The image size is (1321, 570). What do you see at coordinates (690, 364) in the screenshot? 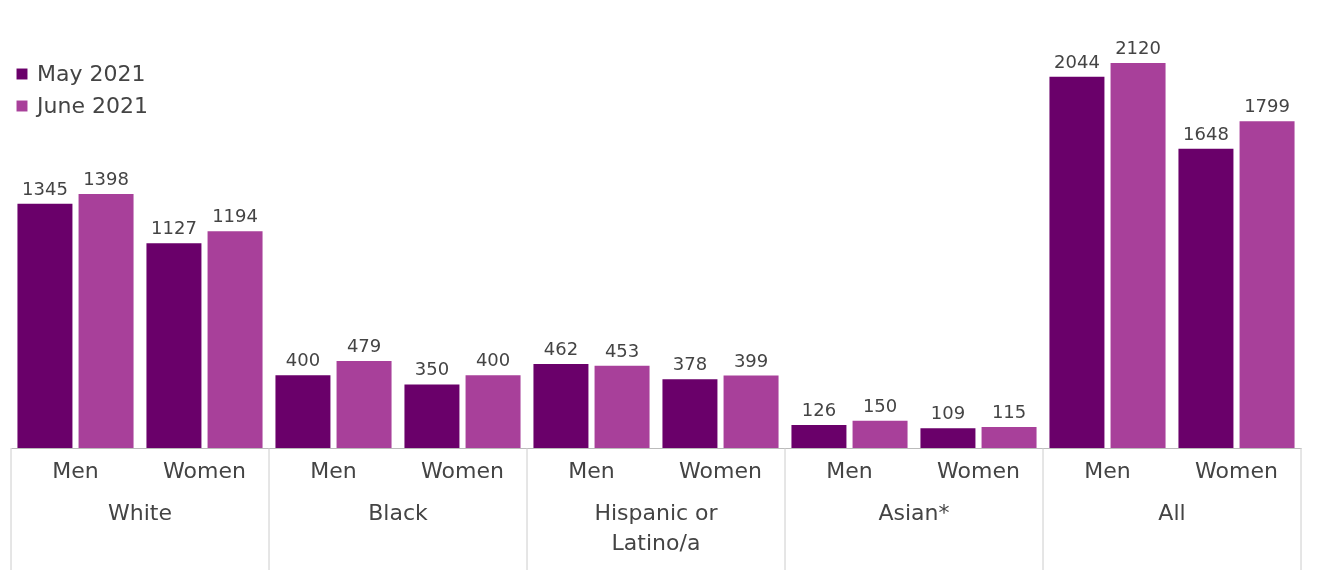
I see `data-label: 378` at bounding box center [690, 364].